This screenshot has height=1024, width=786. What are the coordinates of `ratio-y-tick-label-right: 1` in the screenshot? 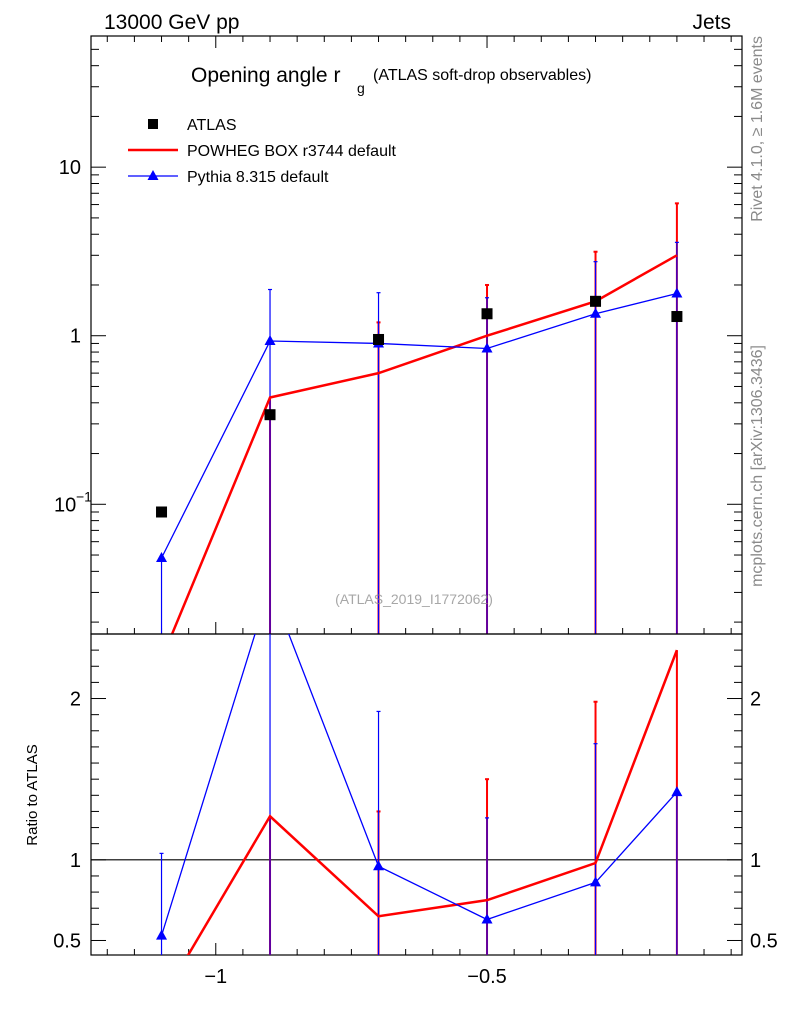 It's located at (755, 861).